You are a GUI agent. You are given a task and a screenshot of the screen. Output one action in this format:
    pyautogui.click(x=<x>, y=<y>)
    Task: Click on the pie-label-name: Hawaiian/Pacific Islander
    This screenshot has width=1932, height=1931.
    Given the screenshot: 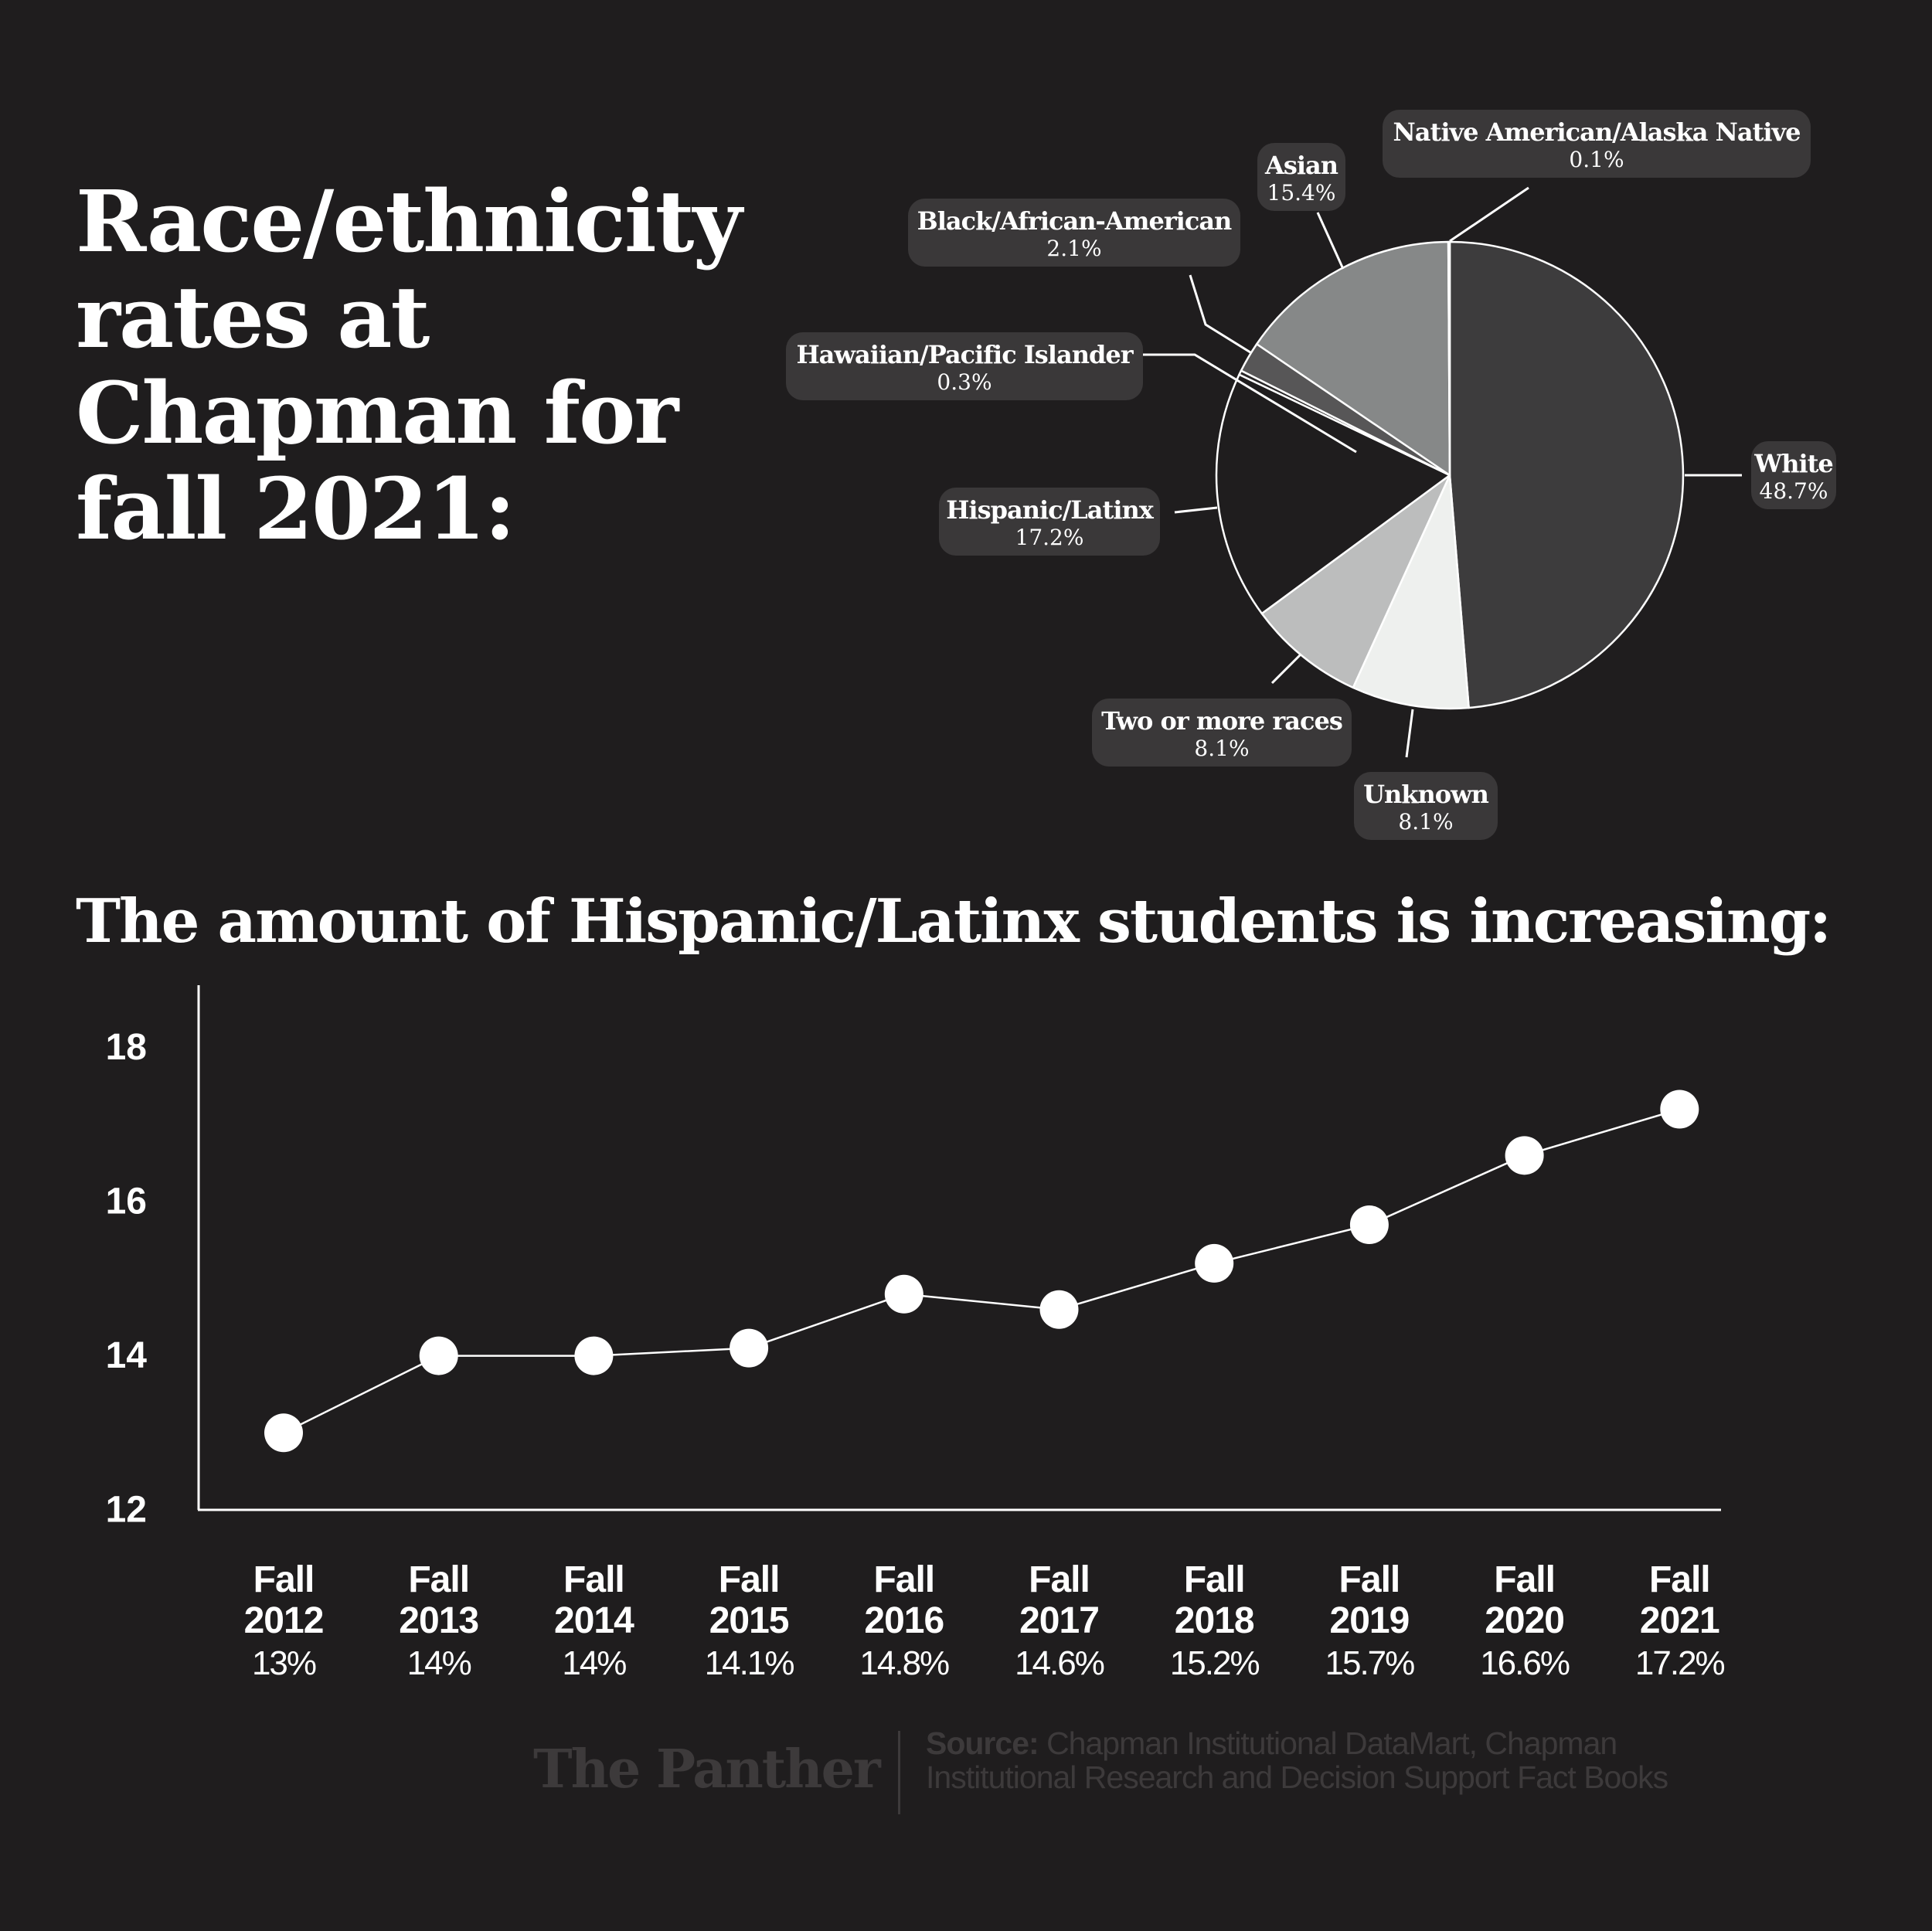 What is the action you would take?
    pyautogui.click(x=965, y=354)
    